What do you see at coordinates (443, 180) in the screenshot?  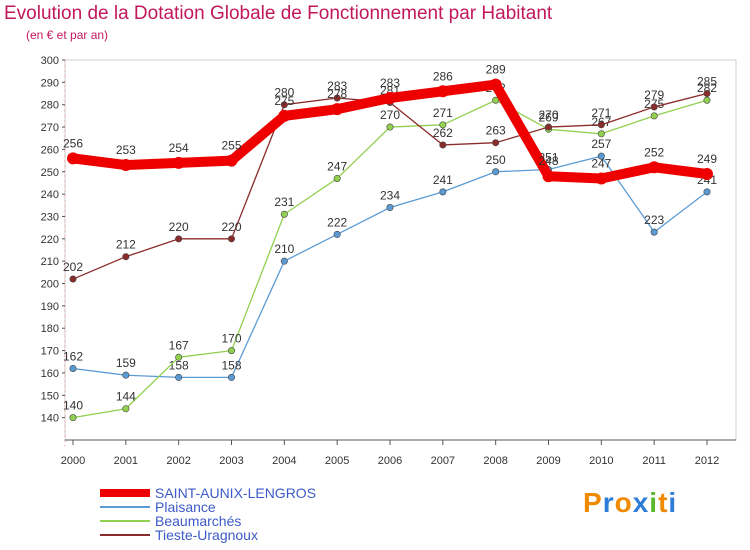 I see `data-label-plaisance: 241` at bounding box center [443, 180].